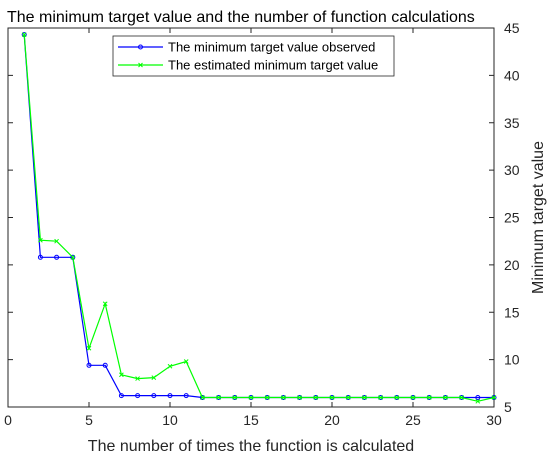 The width and height of the screenshot is (550, 461). Describe the element at coordinates (512, 123) in the screenshot. I see `y-tick-label: 35` at that location.